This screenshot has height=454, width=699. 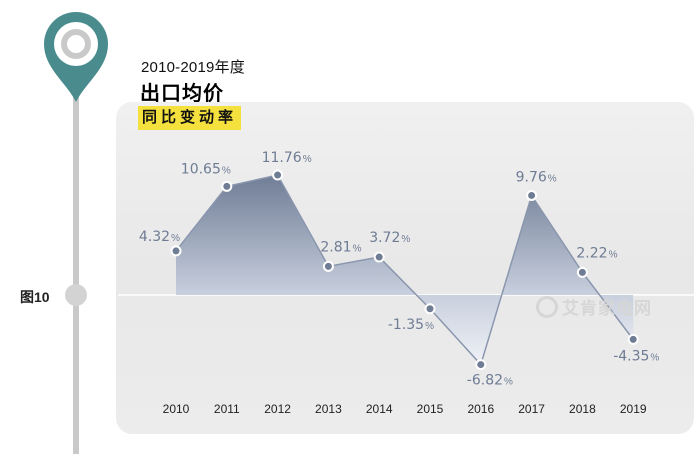 I want to click on watermark-text: 艾肯家电网, so click(x=607, y=308).